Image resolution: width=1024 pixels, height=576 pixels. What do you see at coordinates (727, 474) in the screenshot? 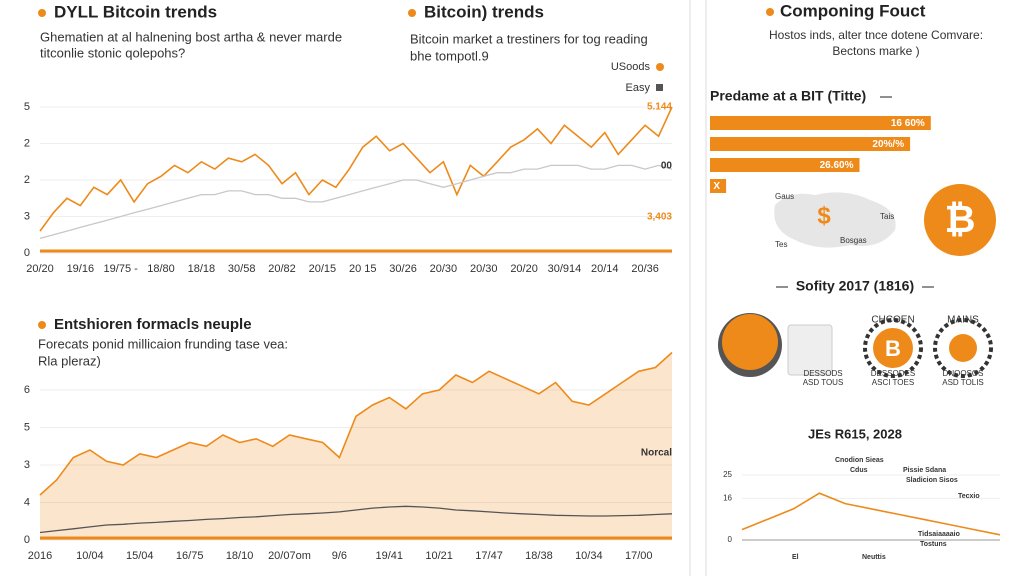
I see `y-tick-label: 25` at bounding box center [727, 474].